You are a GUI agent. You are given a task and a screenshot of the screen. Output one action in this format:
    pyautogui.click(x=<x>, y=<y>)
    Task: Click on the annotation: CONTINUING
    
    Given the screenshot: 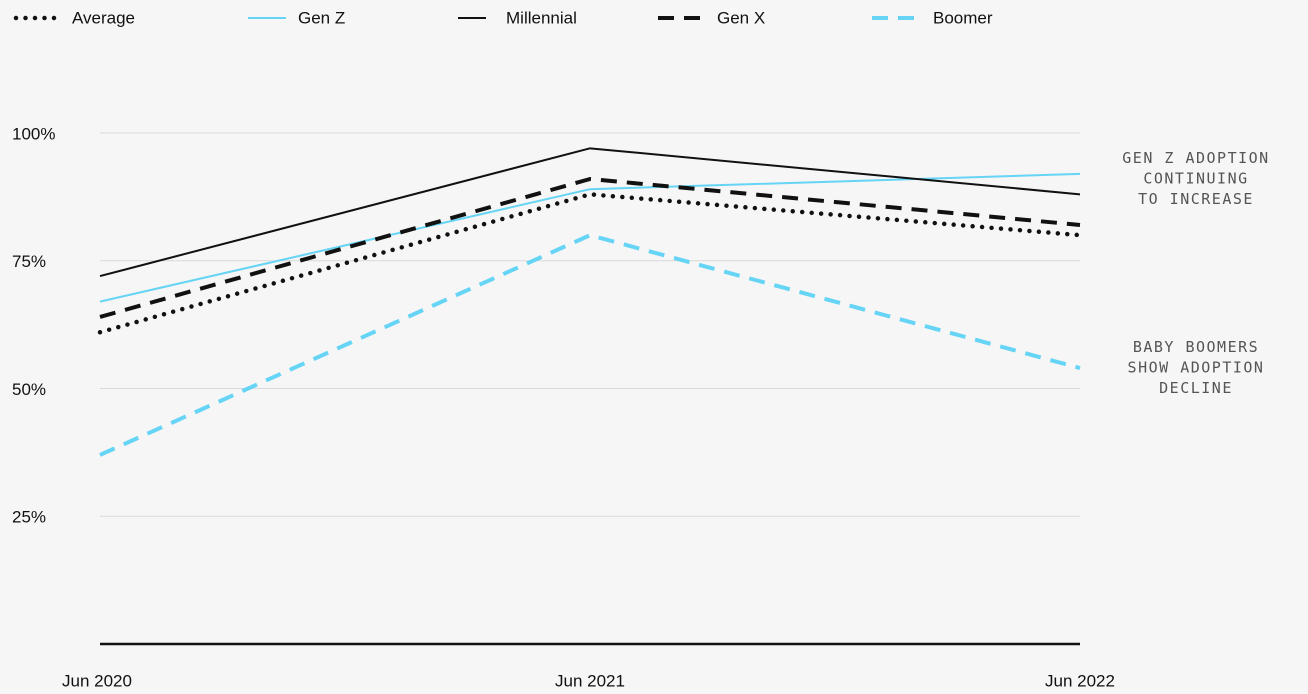 What is the action you would take?
    pyautogui.click(x=1195, y=178)
    